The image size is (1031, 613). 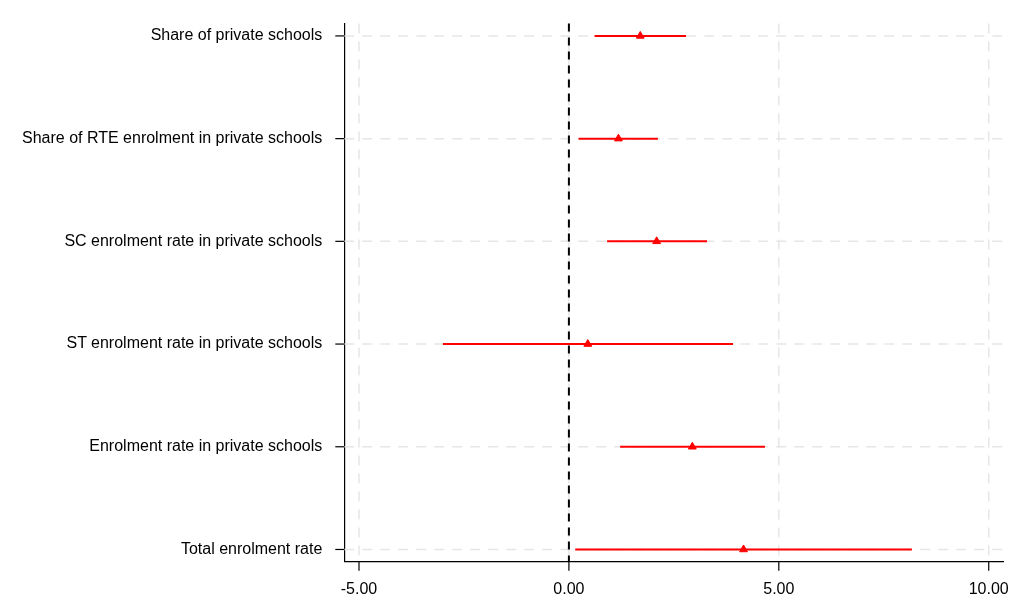 I want to click on y-tick-label: SC enrolment rate in private schools, so click(x=193, y=240).